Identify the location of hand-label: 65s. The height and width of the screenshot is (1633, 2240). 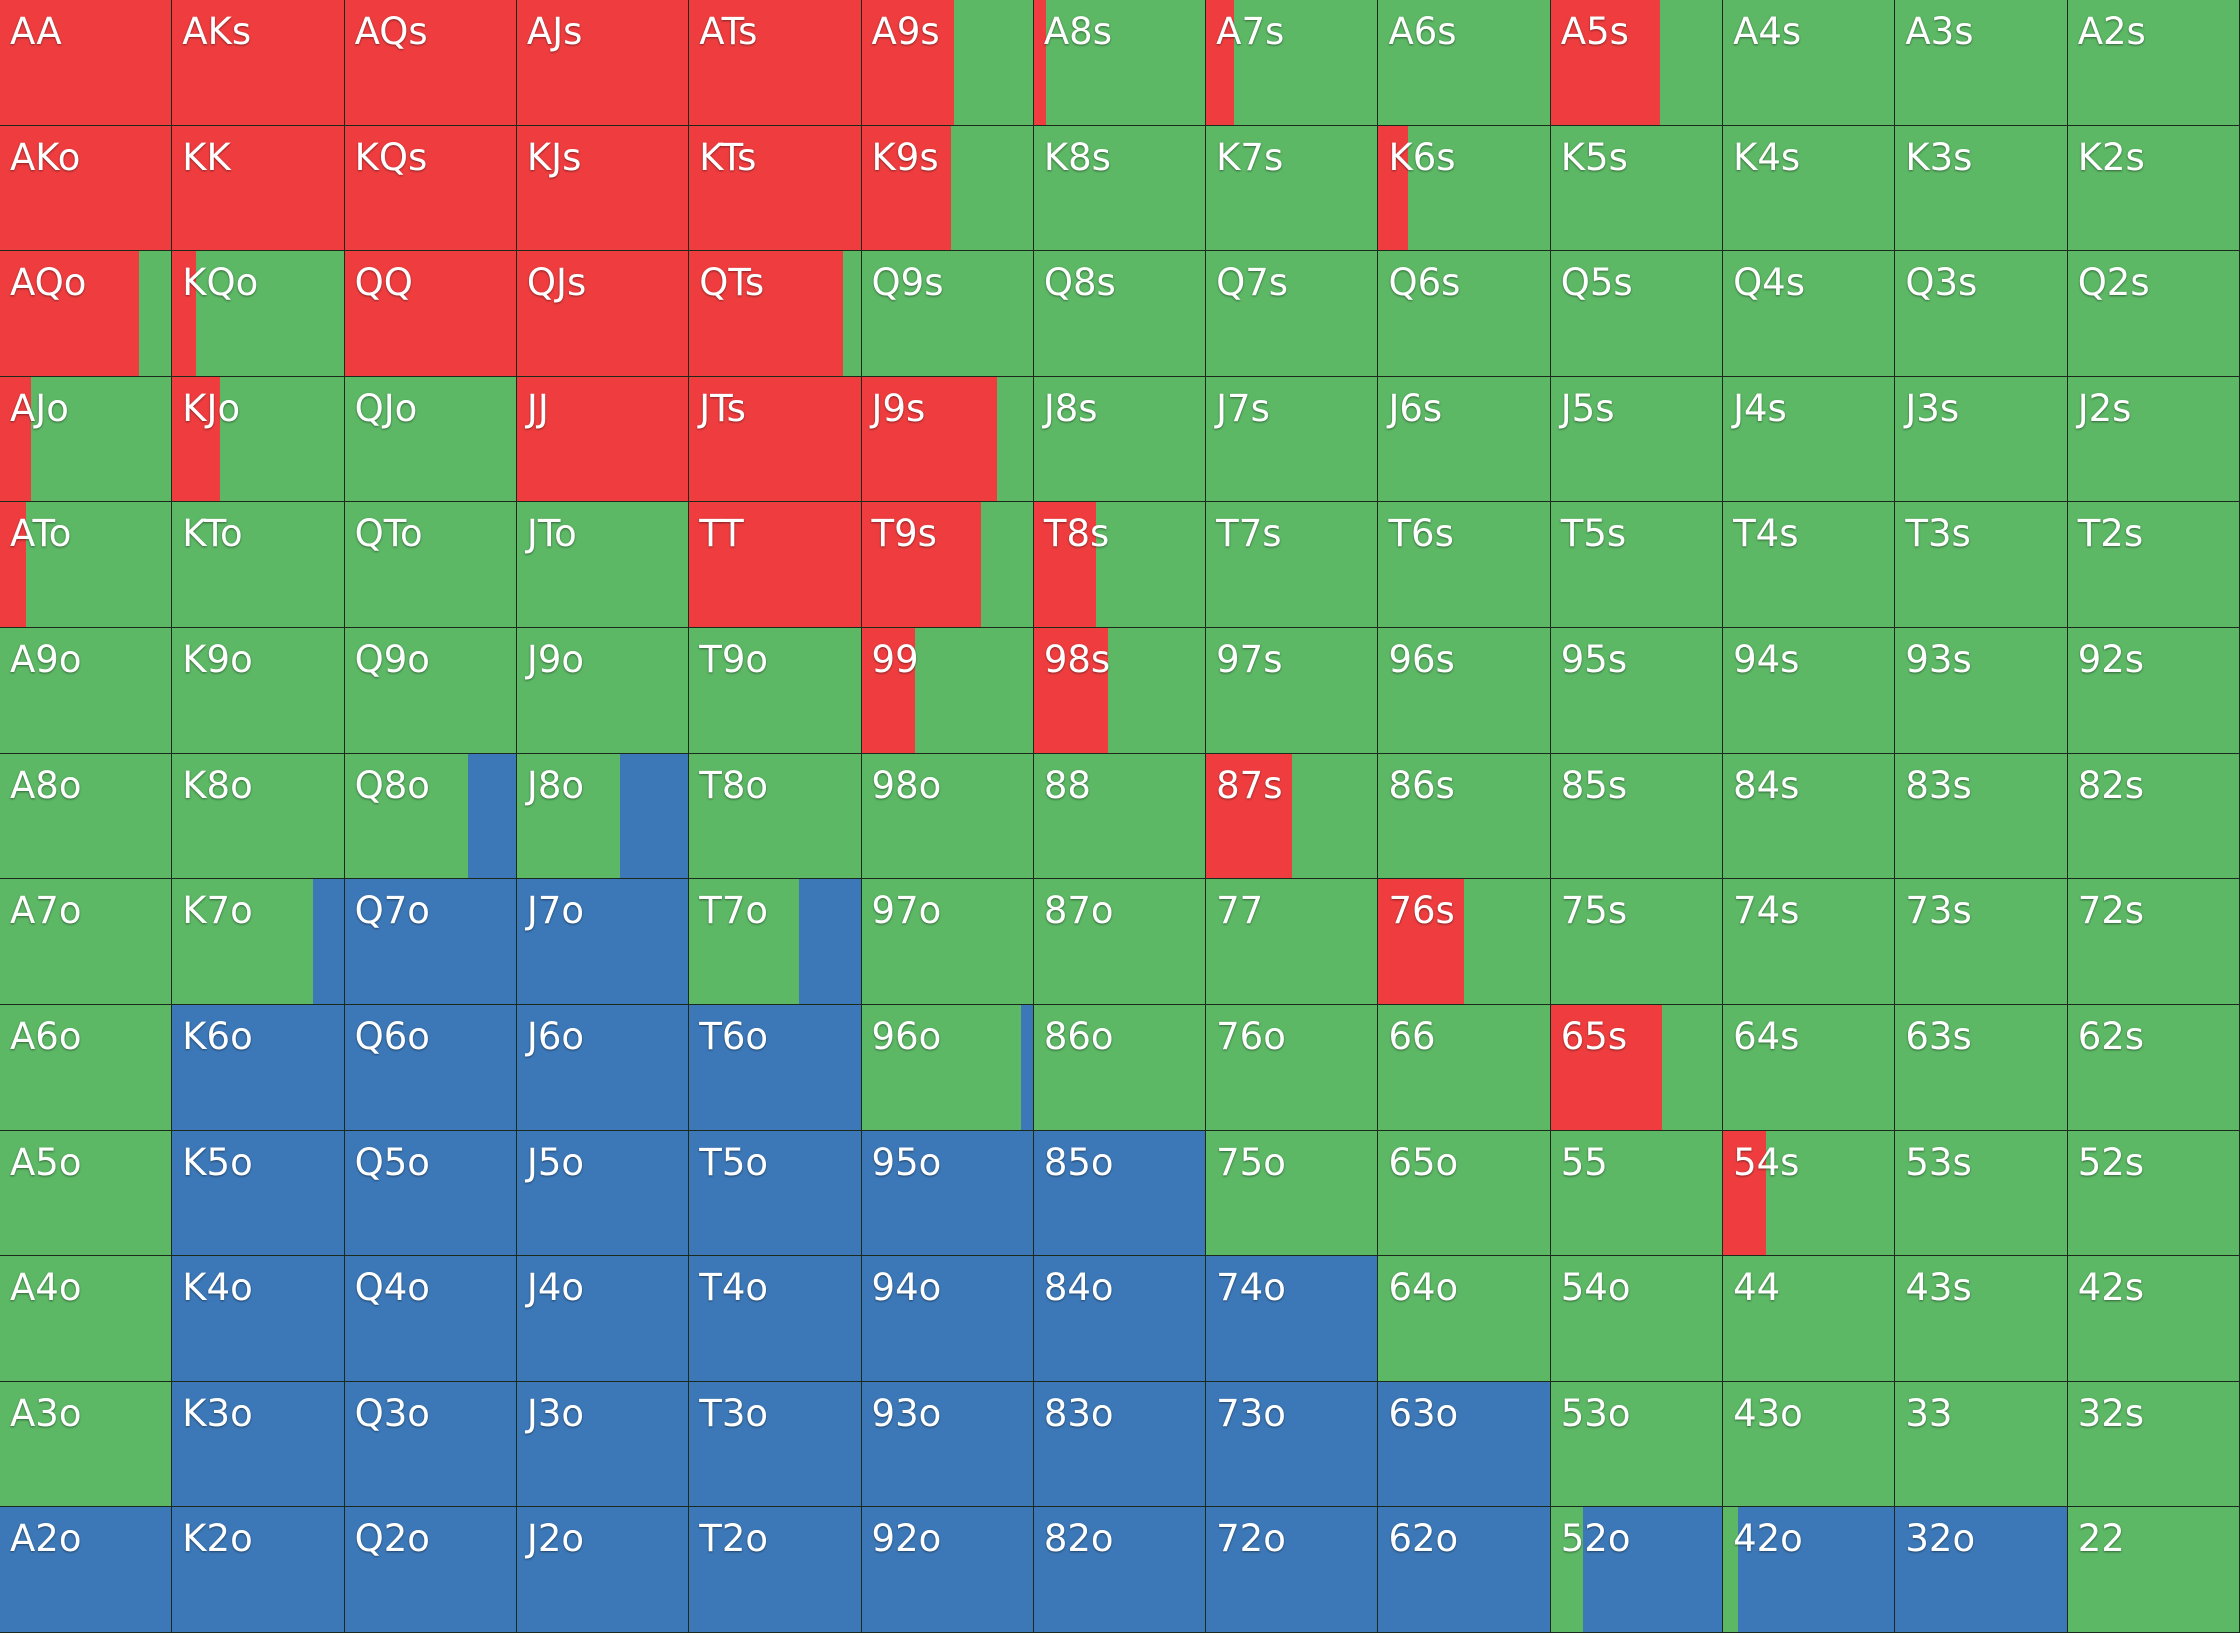
(1594, 1036).